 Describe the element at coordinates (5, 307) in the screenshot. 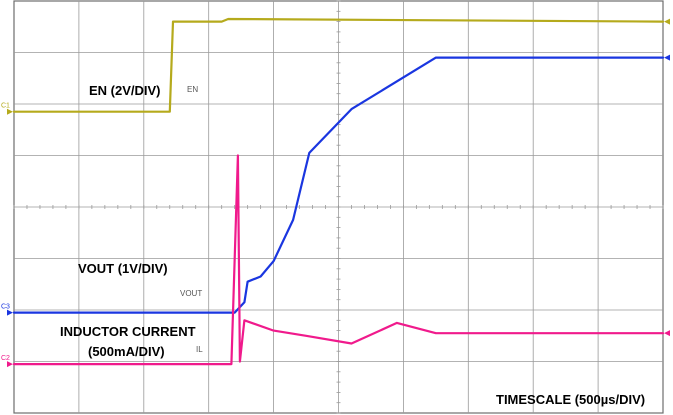

I see `vout-ref-label: C3` at that location.